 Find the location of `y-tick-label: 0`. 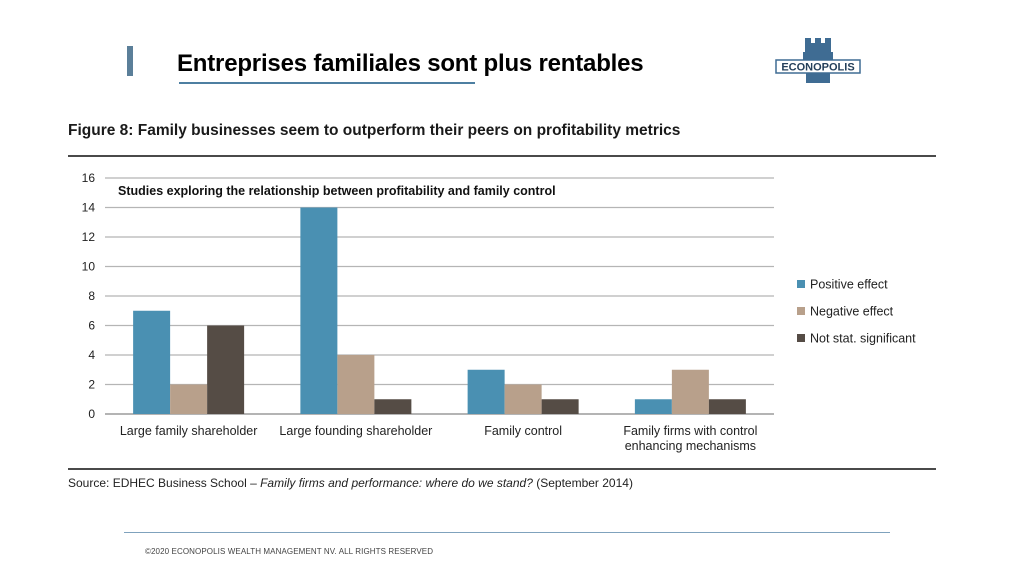

y-tick-label: 0 is located at coordinates (91, 414).